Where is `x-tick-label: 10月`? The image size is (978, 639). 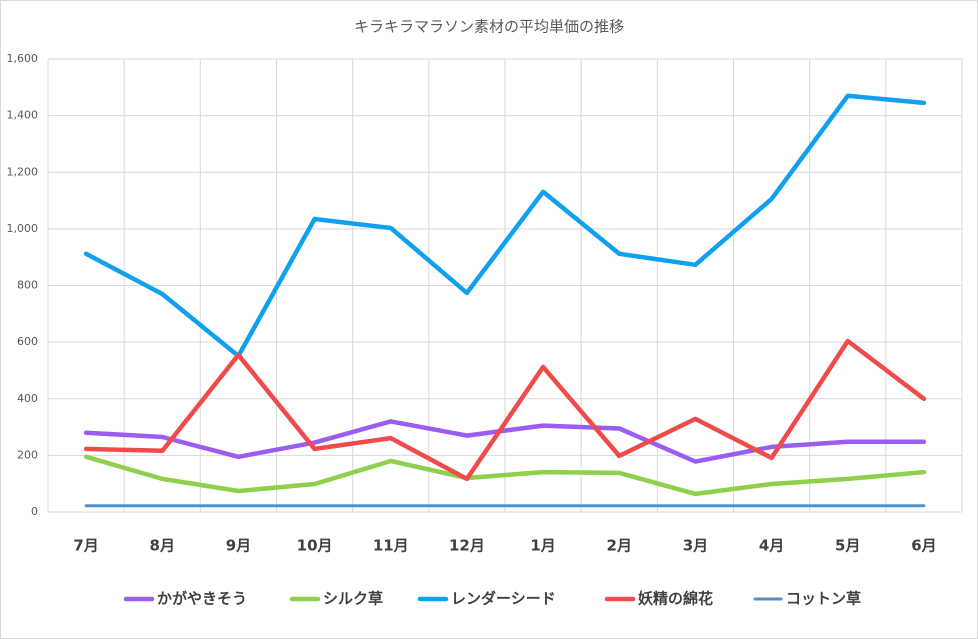
x-tick-label: 10月 is located at coordinates (315, 546).